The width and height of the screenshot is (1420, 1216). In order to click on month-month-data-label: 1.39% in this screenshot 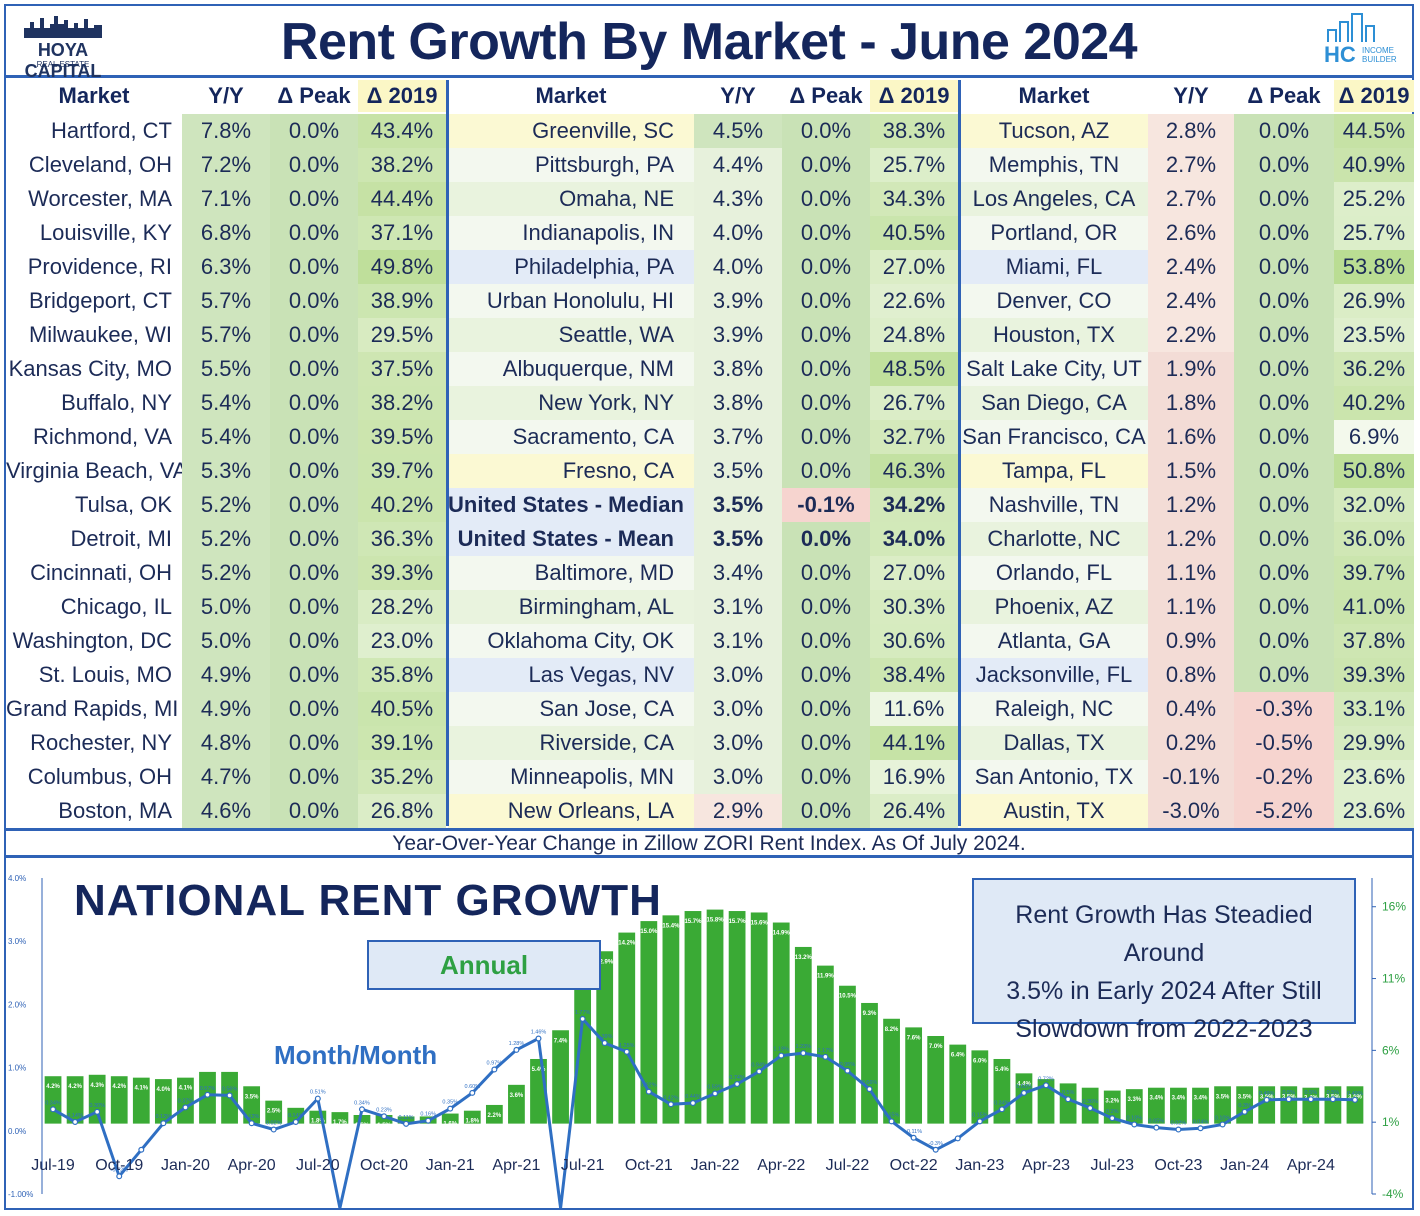, I will do `click(605, 1037)`.